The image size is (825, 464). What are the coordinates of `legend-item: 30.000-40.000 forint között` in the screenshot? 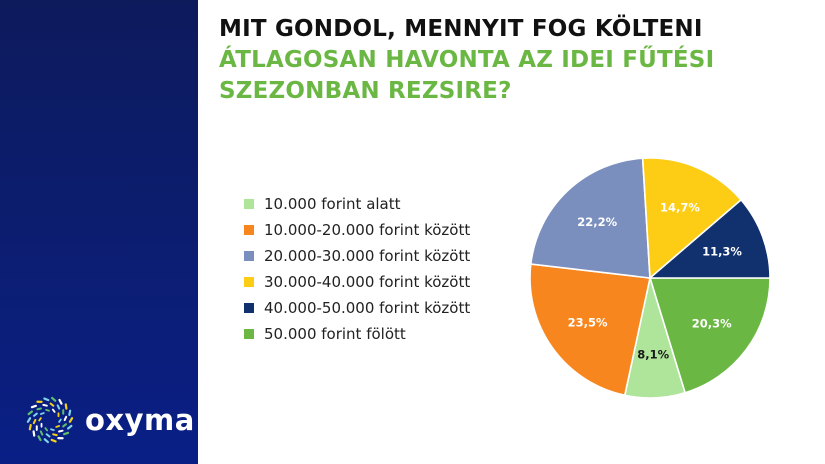 It's located at (357, 282).